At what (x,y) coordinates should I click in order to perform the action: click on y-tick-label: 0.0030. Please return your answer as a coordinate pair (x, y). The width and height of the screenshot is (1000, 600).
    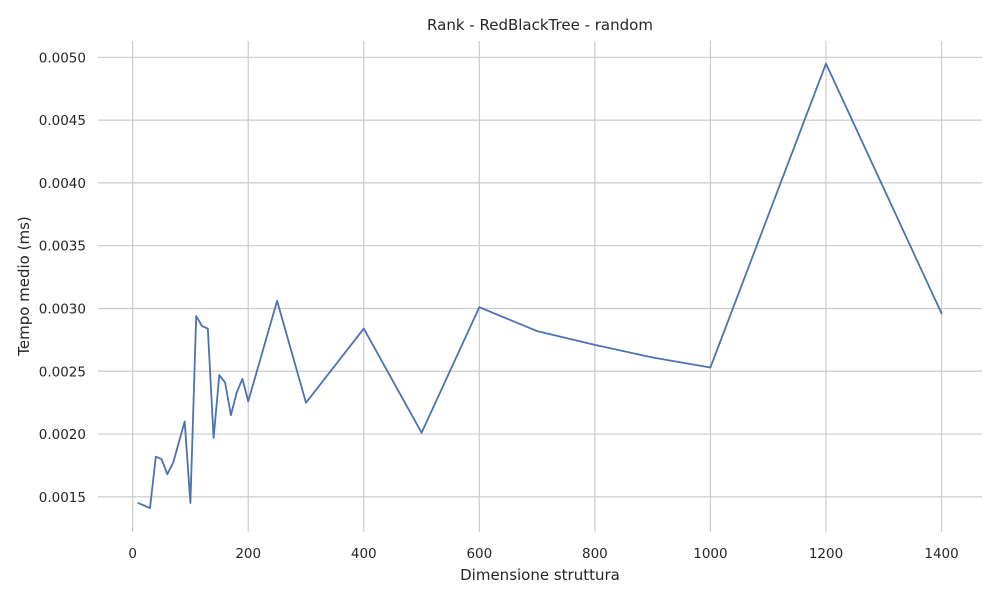
    Looking at the image, I should click on (62, 309).